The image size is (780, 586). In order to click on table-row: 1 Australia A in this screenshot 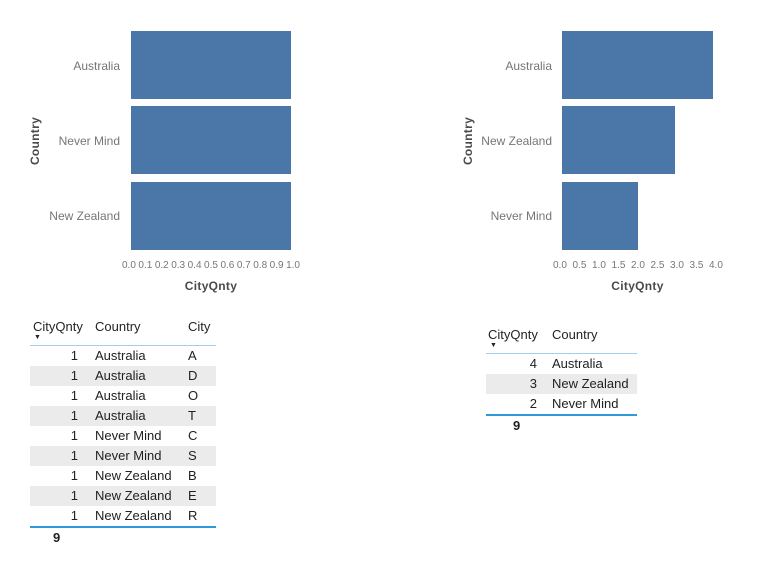, I will do `click(123, 356)`.